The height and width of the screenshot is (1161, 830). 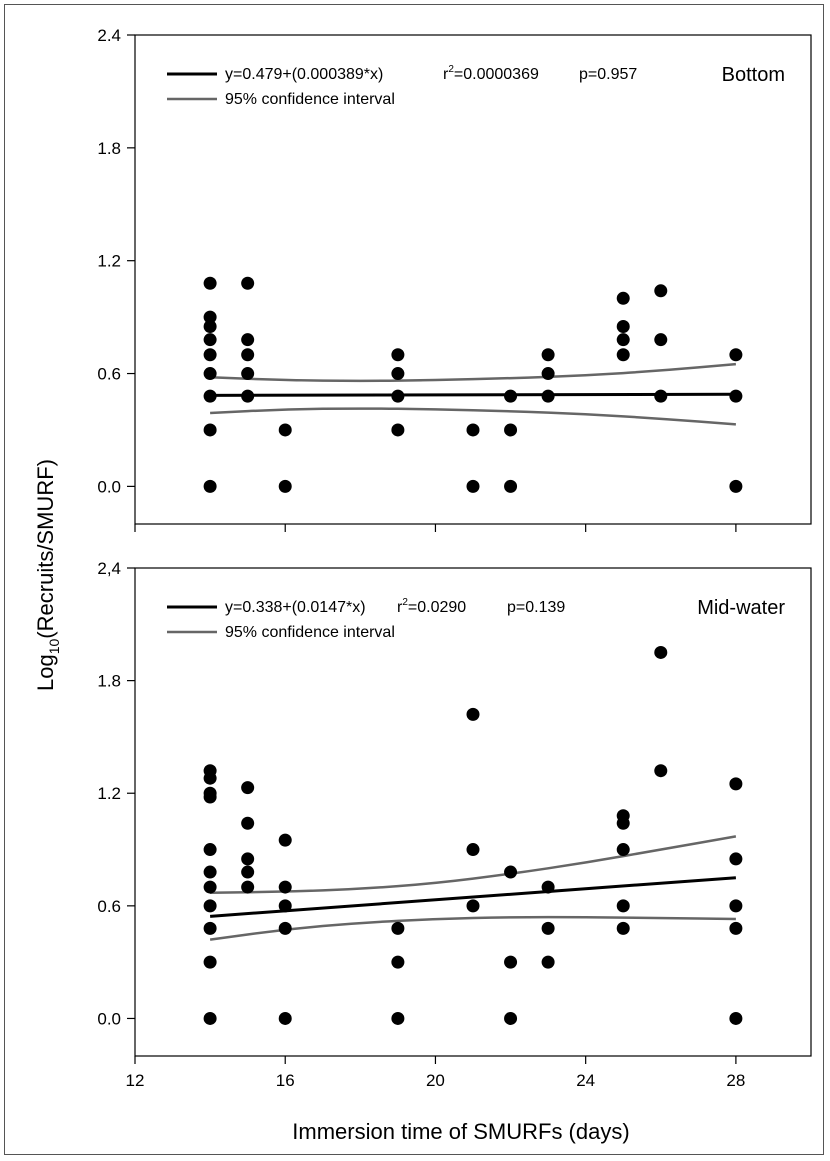 I want to click on legend-r2-value: =0.0000369, so click(x=496, y=74).